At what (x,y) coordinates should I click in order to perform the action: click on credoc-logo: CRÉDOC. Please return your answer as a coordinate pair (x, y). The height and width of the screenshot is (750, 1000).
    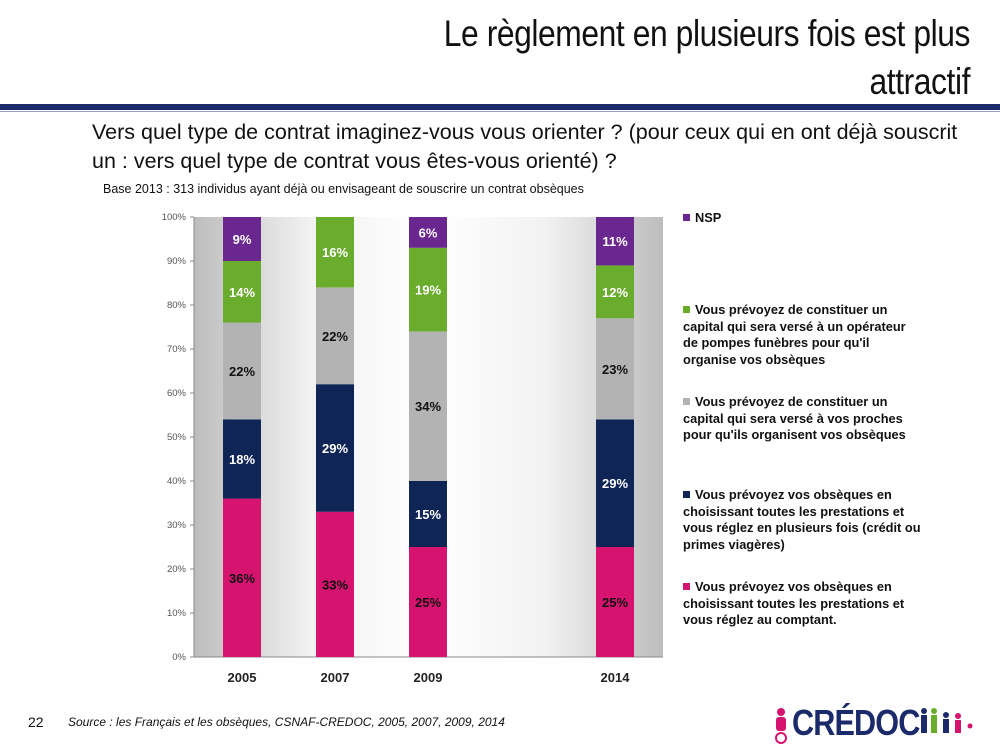
    Looking at the image, I should click on (877, 724).